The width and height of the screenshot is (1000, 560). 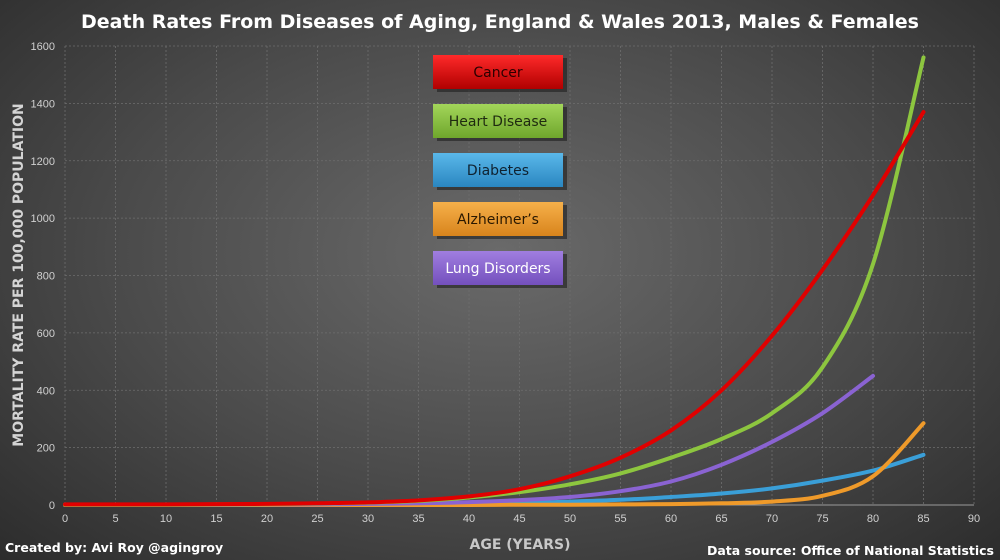 What do you see at coordinates (620, 519) in the screenshot?
I see `x-tick-label: 55` at bounding box center [620, 519].